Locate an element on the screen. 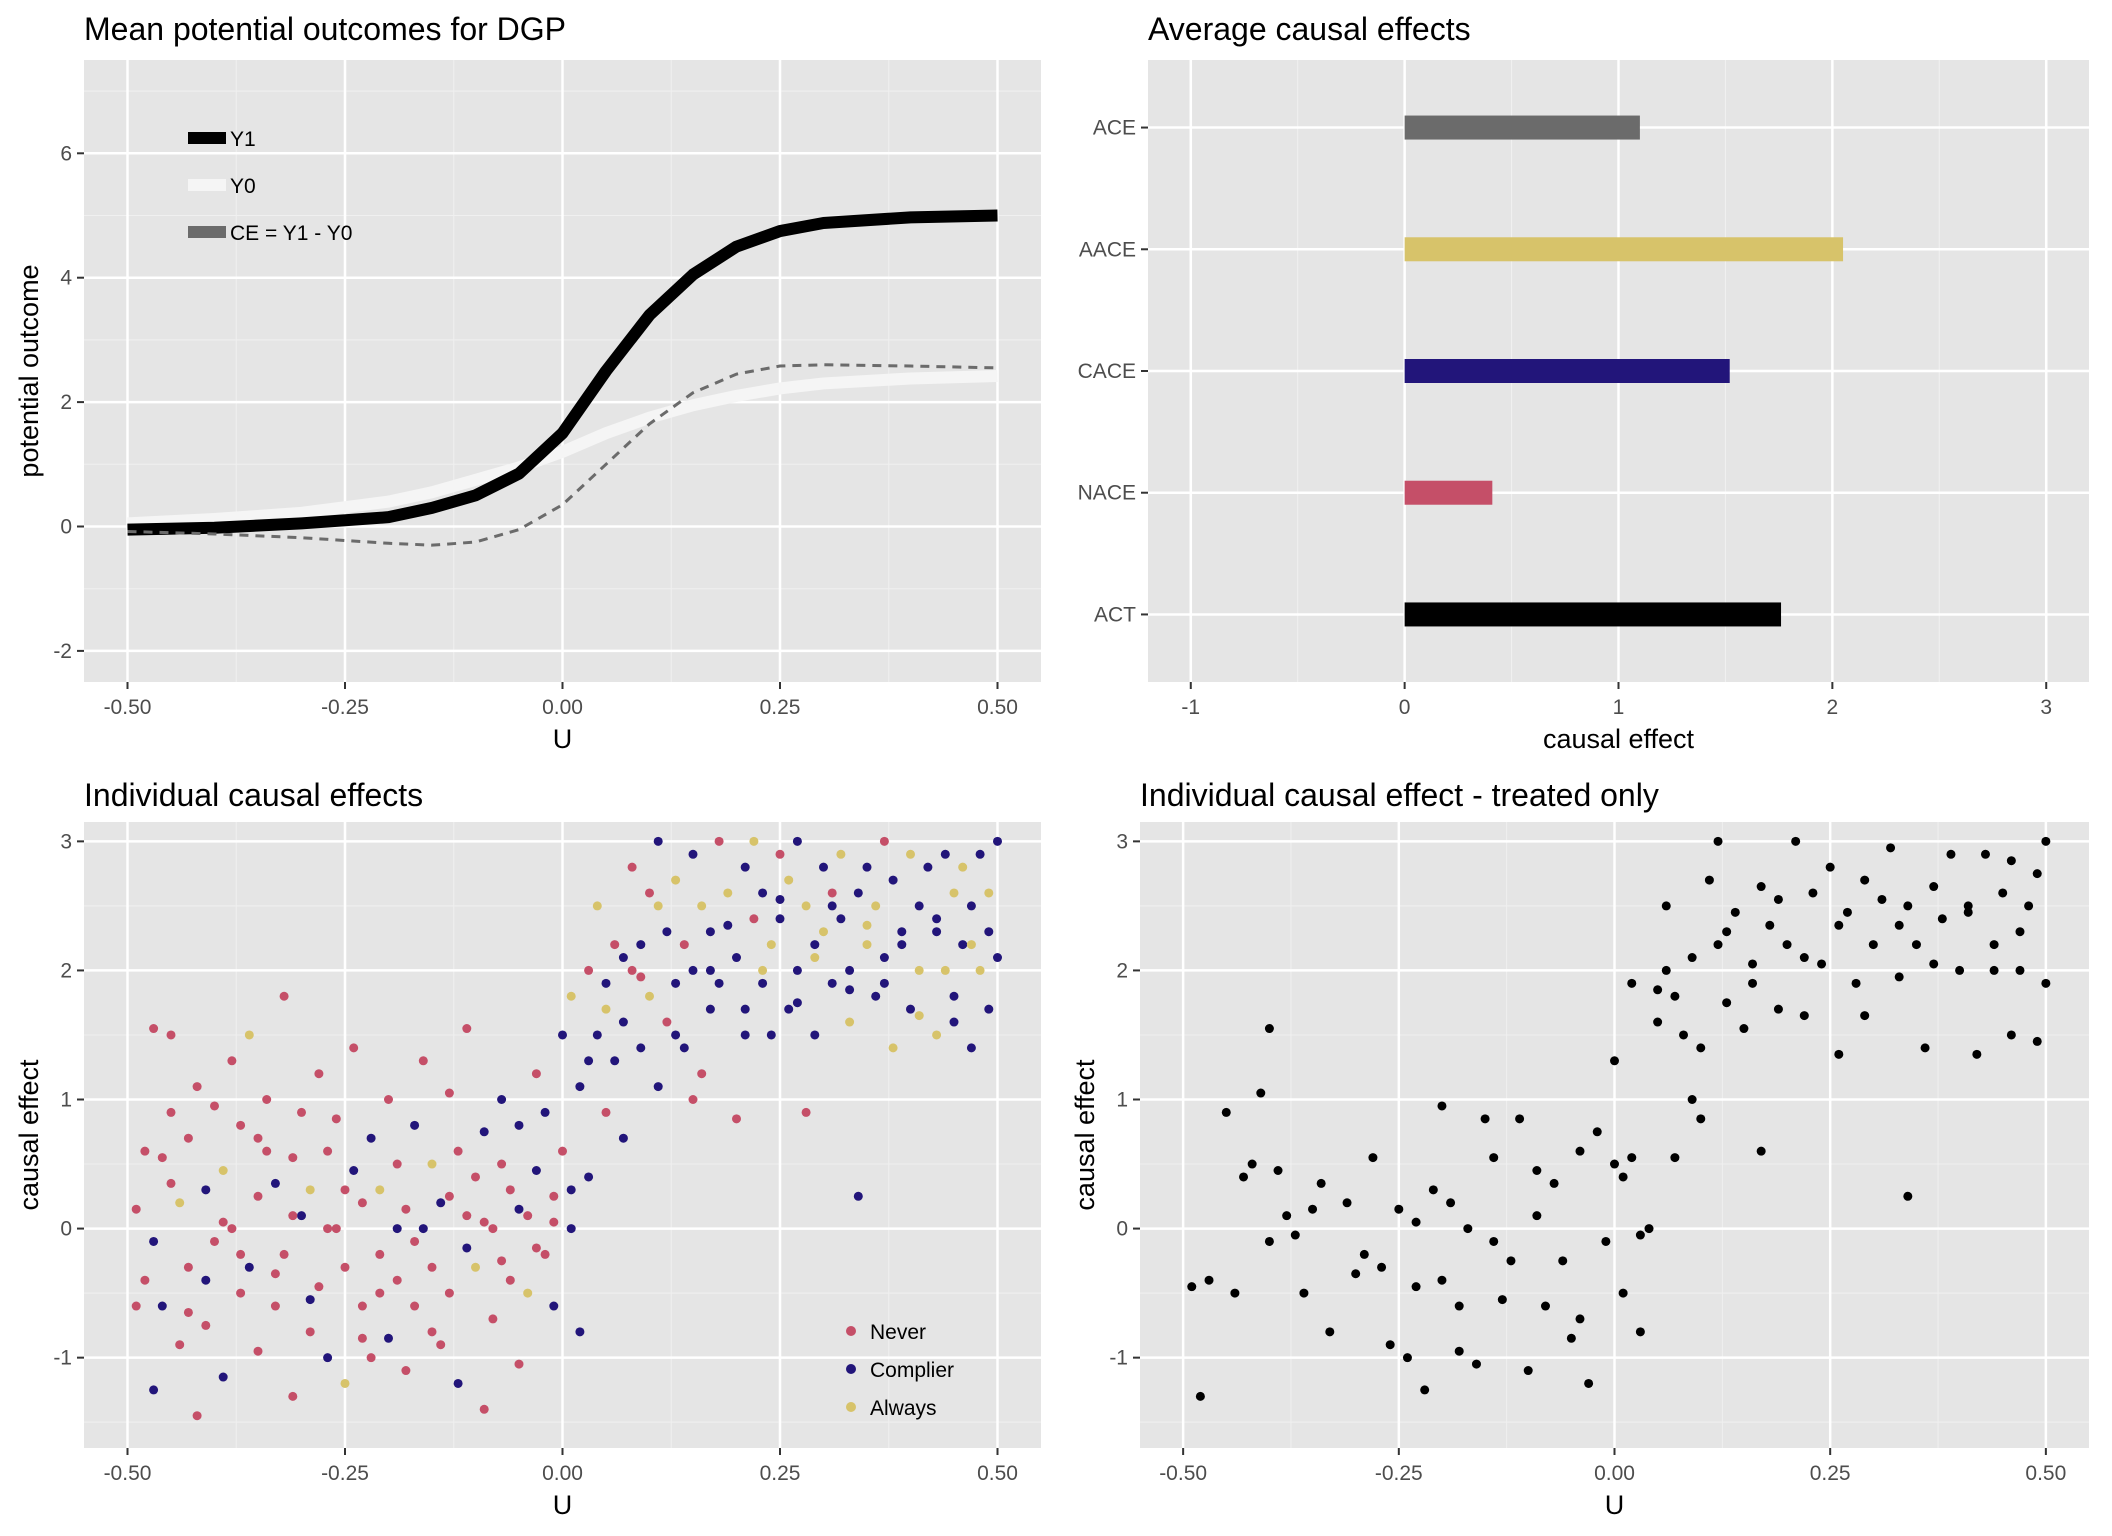 The image size is (2112, 1536). y-tick-label: 0 is located at coordinates (66, 1229).